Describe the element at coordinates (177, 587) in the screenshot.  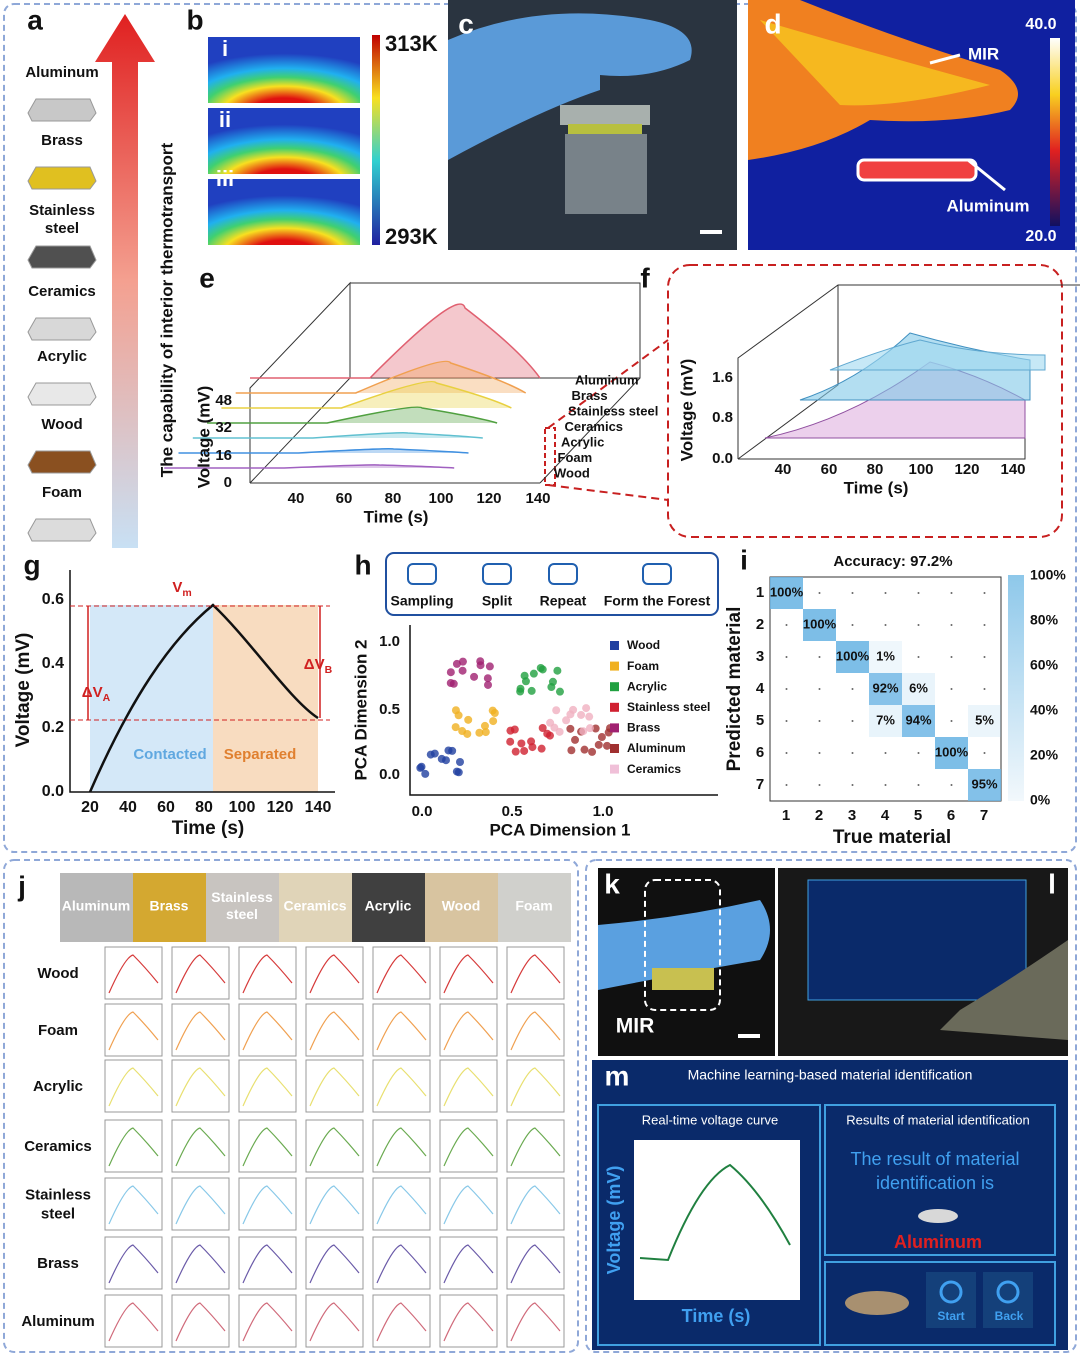
I see `label-main: V` at that location.